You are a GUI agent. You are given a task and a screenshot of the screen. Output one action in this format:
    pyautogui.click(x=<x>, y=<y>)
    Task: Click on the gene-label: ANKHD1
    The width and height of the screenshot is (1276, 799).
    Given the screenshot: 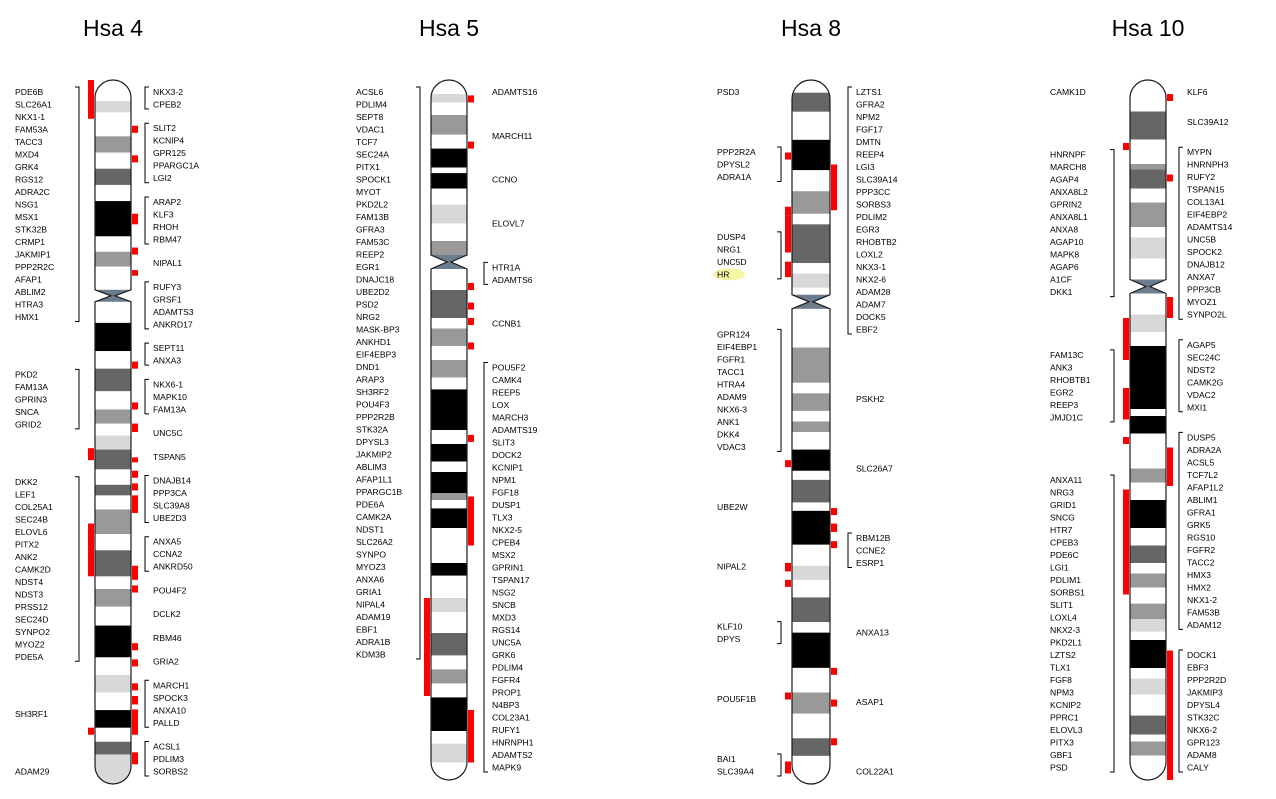 What is the action you would take?
    pyautogui.click(x=373, y=342)
    